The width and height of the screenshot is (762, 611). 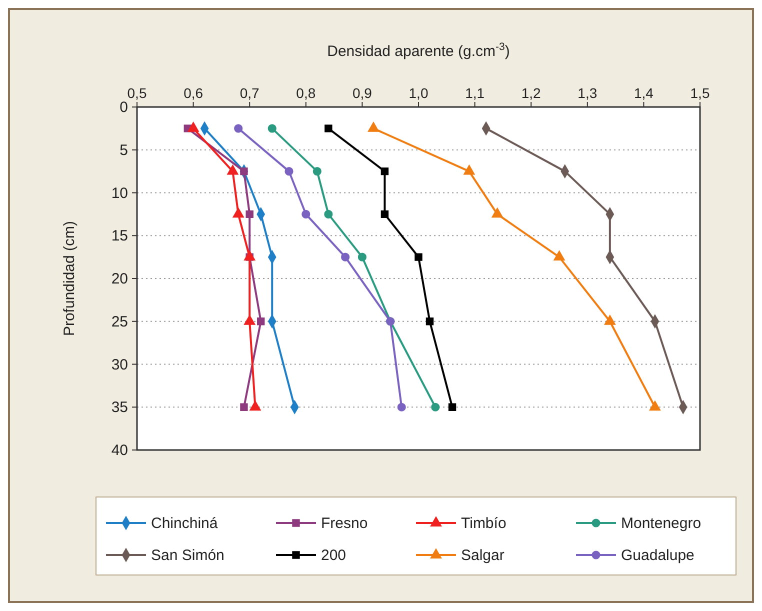 I want to click on y-tick-label: 5, so click(x=124, y=150).